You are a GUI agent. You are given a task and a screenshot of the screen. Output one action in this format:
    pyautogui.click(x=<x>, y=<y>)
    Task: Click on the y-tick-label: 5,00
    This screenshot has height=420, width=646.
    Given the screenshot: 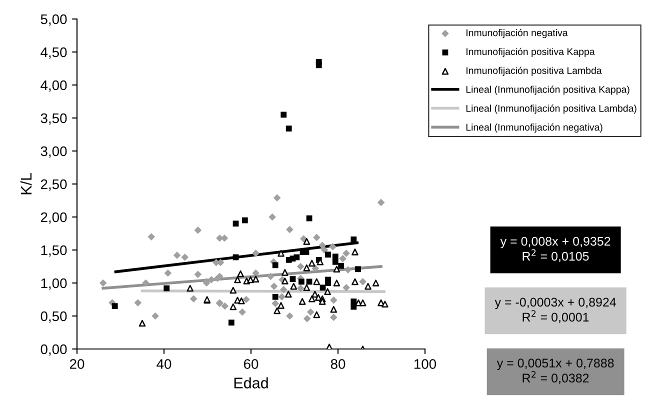 What is the action you would take?
    pyautogui.click(x=53, y=20)
    